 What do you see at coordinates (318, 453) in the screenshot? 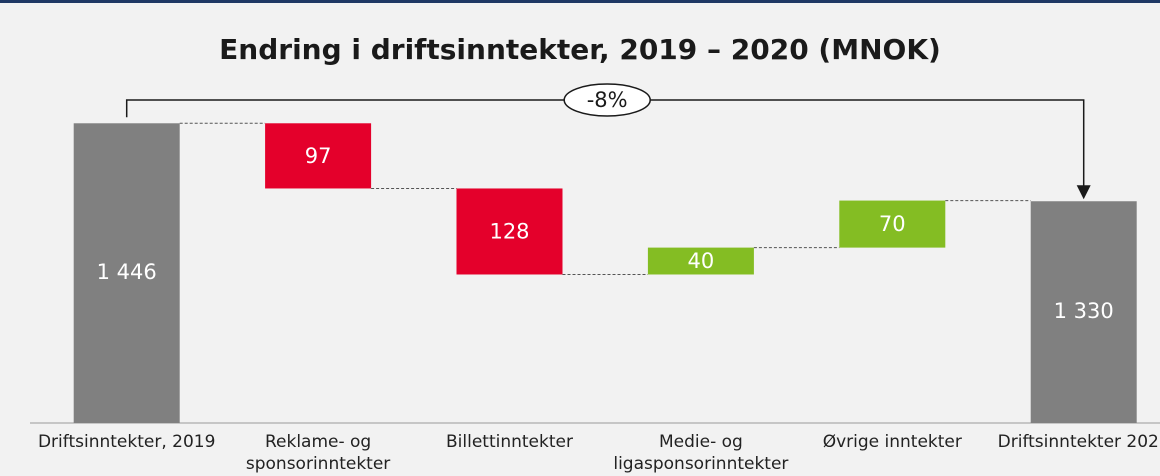
I see `x-tick-label: Reklame- og sponsorinntekter` at bounding box center [318, 453].